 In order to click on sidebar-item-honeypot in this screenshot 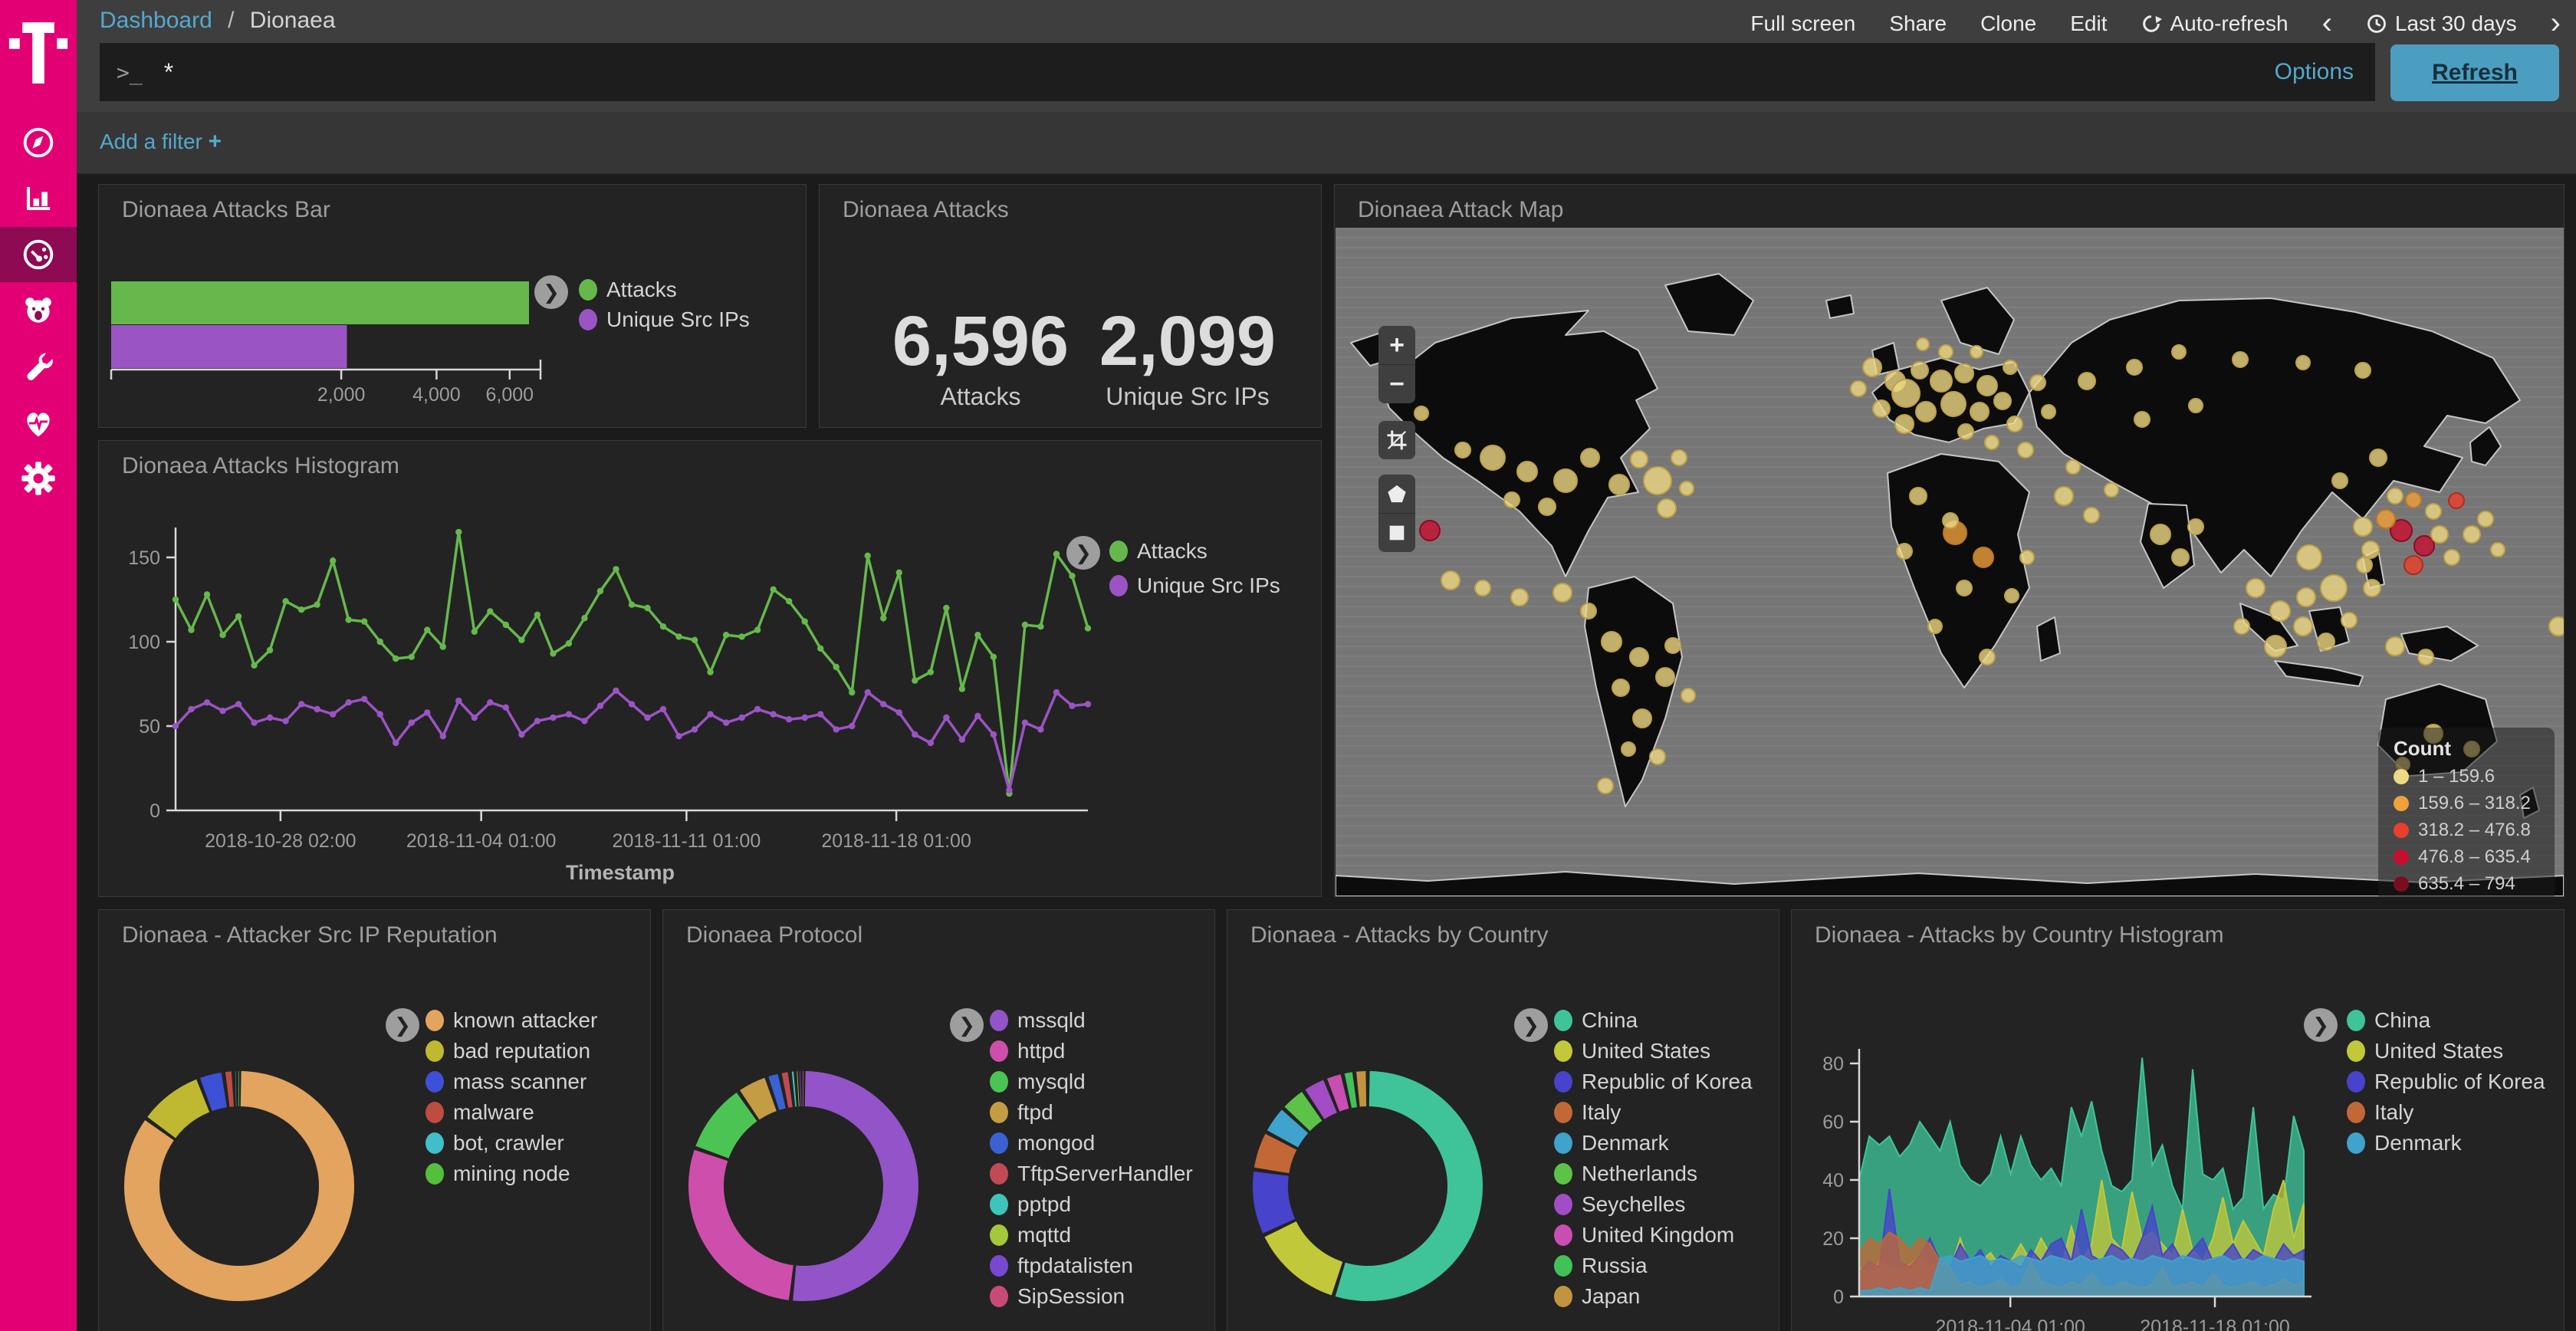, I will do `click(39, 310)`.